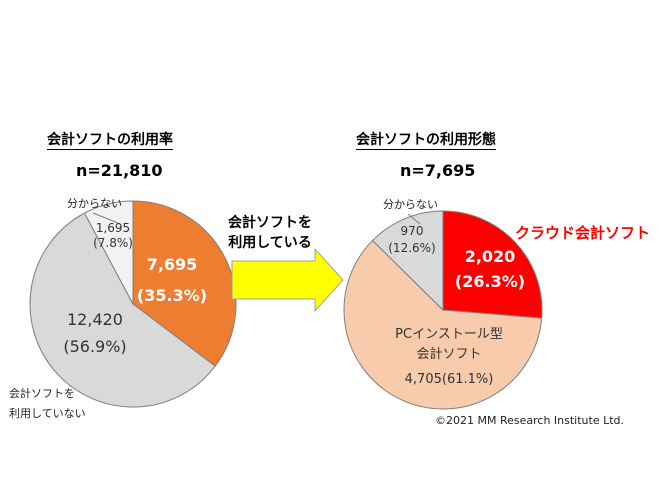 This screenshot has height=499, width=665. What do you see at coordinates (113, 243) in the screenshot?
I see `pie1-slice-3-percent-label: (7.8%)` at bounding box center [113, 243].